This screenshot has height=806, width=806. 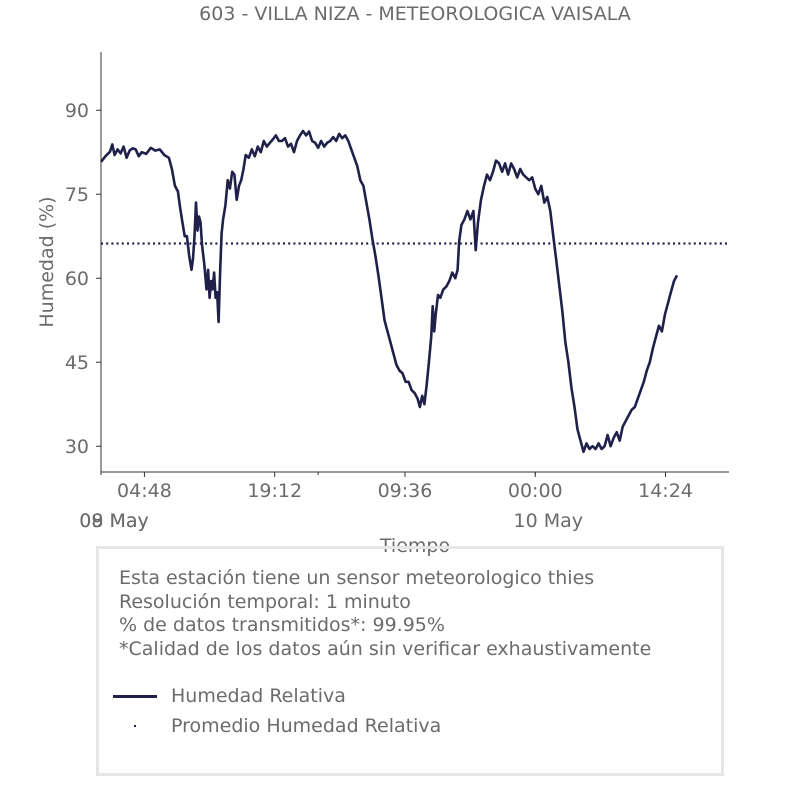 What do you see at coordinates (405, 491) in the screenshot?
I see `x-tick-label: 09:36` at bounding box center [405, 491].